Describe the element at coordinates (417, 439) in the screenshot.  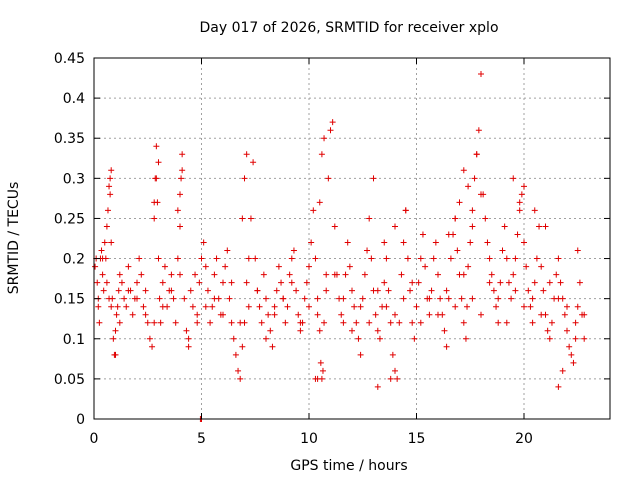
I see `x-tick-label: 15` at that location.